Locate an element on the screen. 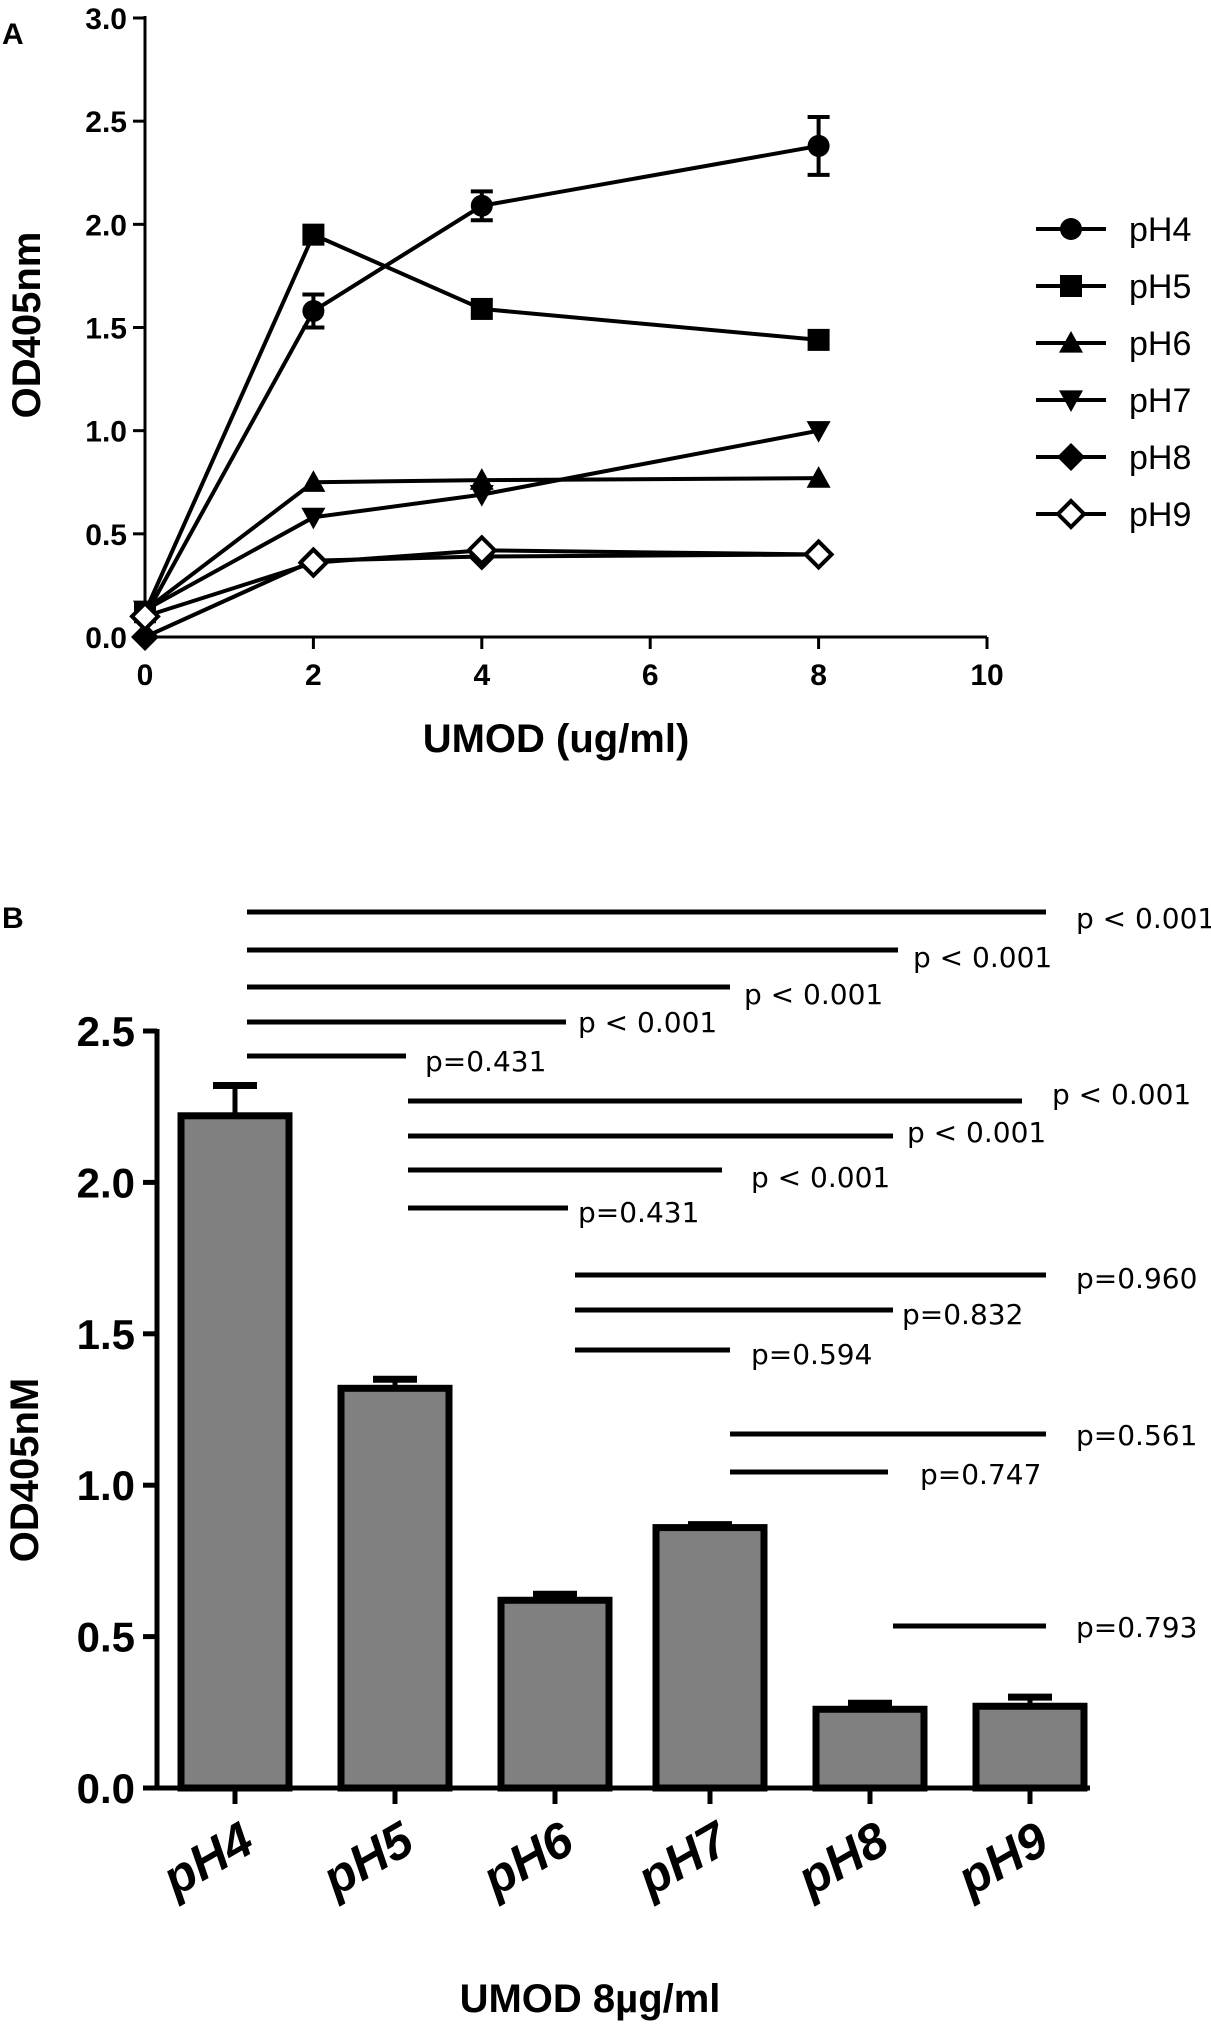  y-tick-label-a: 2.0 is located at coordinates (106, 225).